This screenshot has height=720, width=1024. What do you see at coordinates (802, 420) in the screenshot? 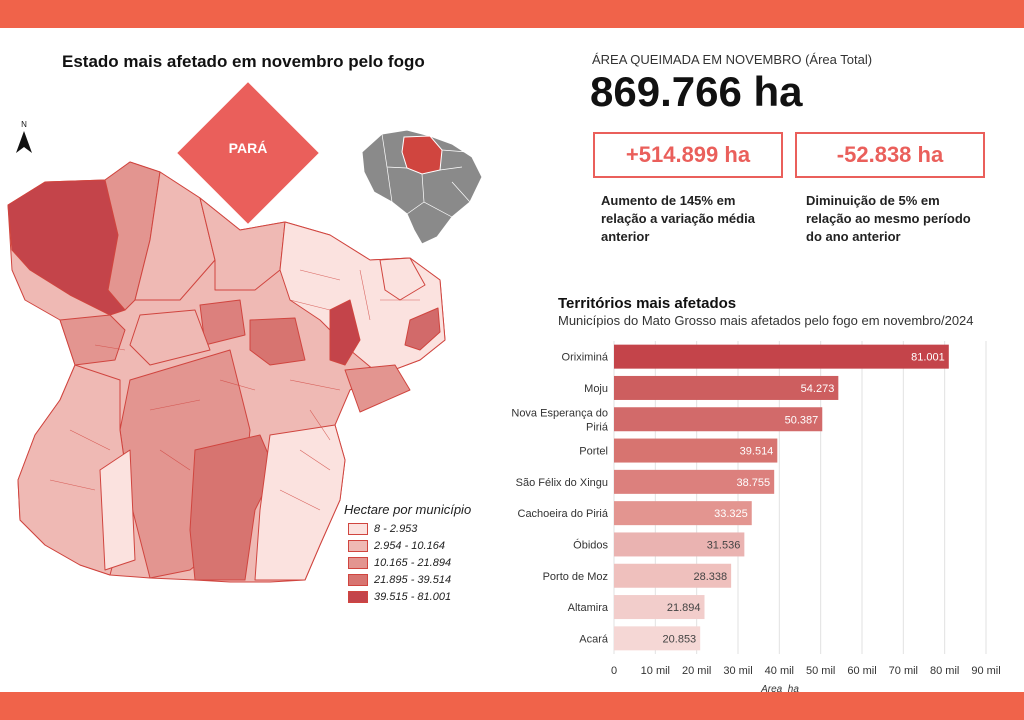
I see `bar-value-label: 50.387` at bounding box center [802, 420].